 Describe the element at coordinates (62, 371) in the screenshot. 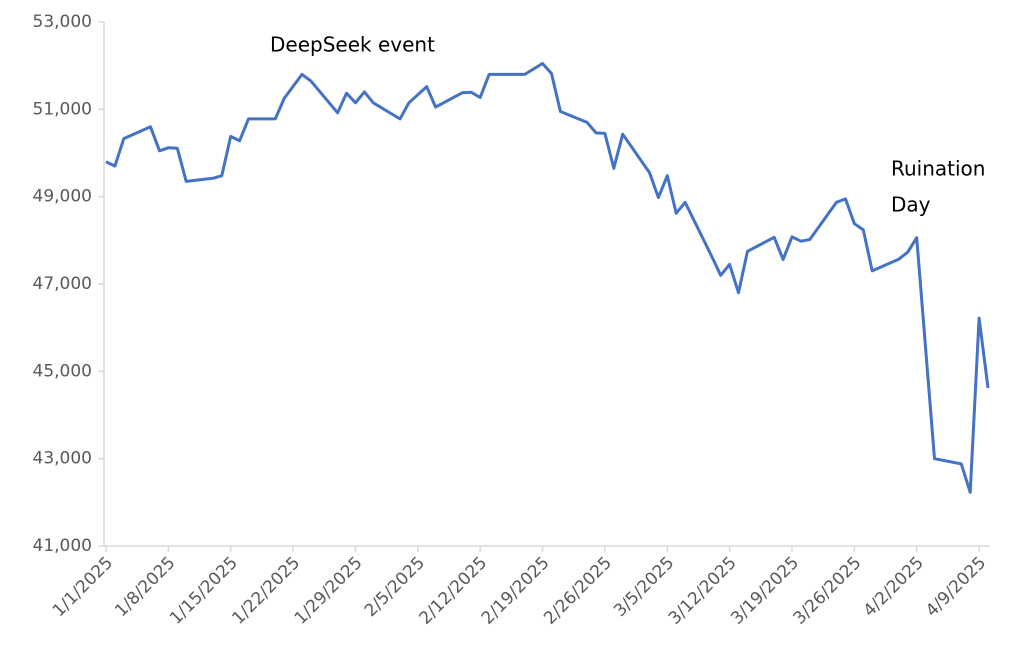

I see `y-tick-label: 45,000` at that location.